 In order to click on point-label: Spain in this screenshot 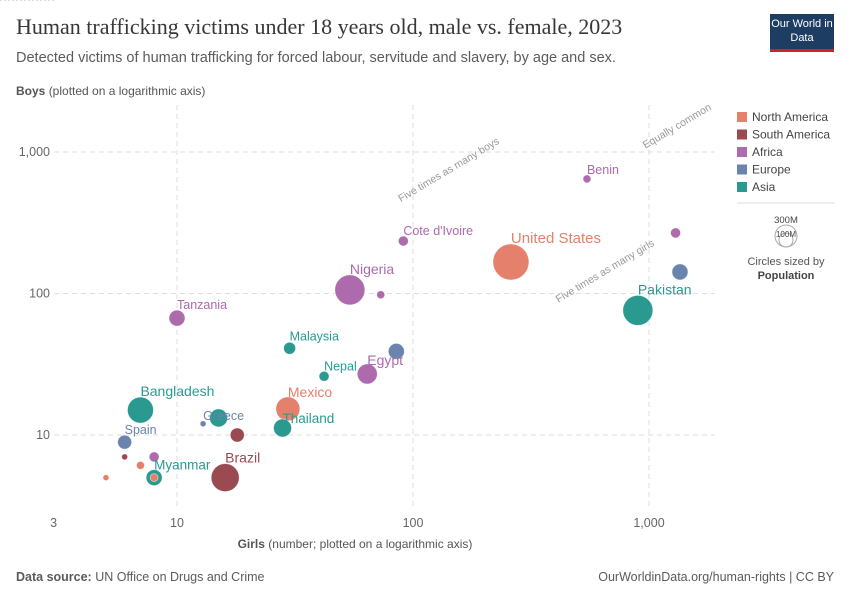, I will do `click(141, 430)`.